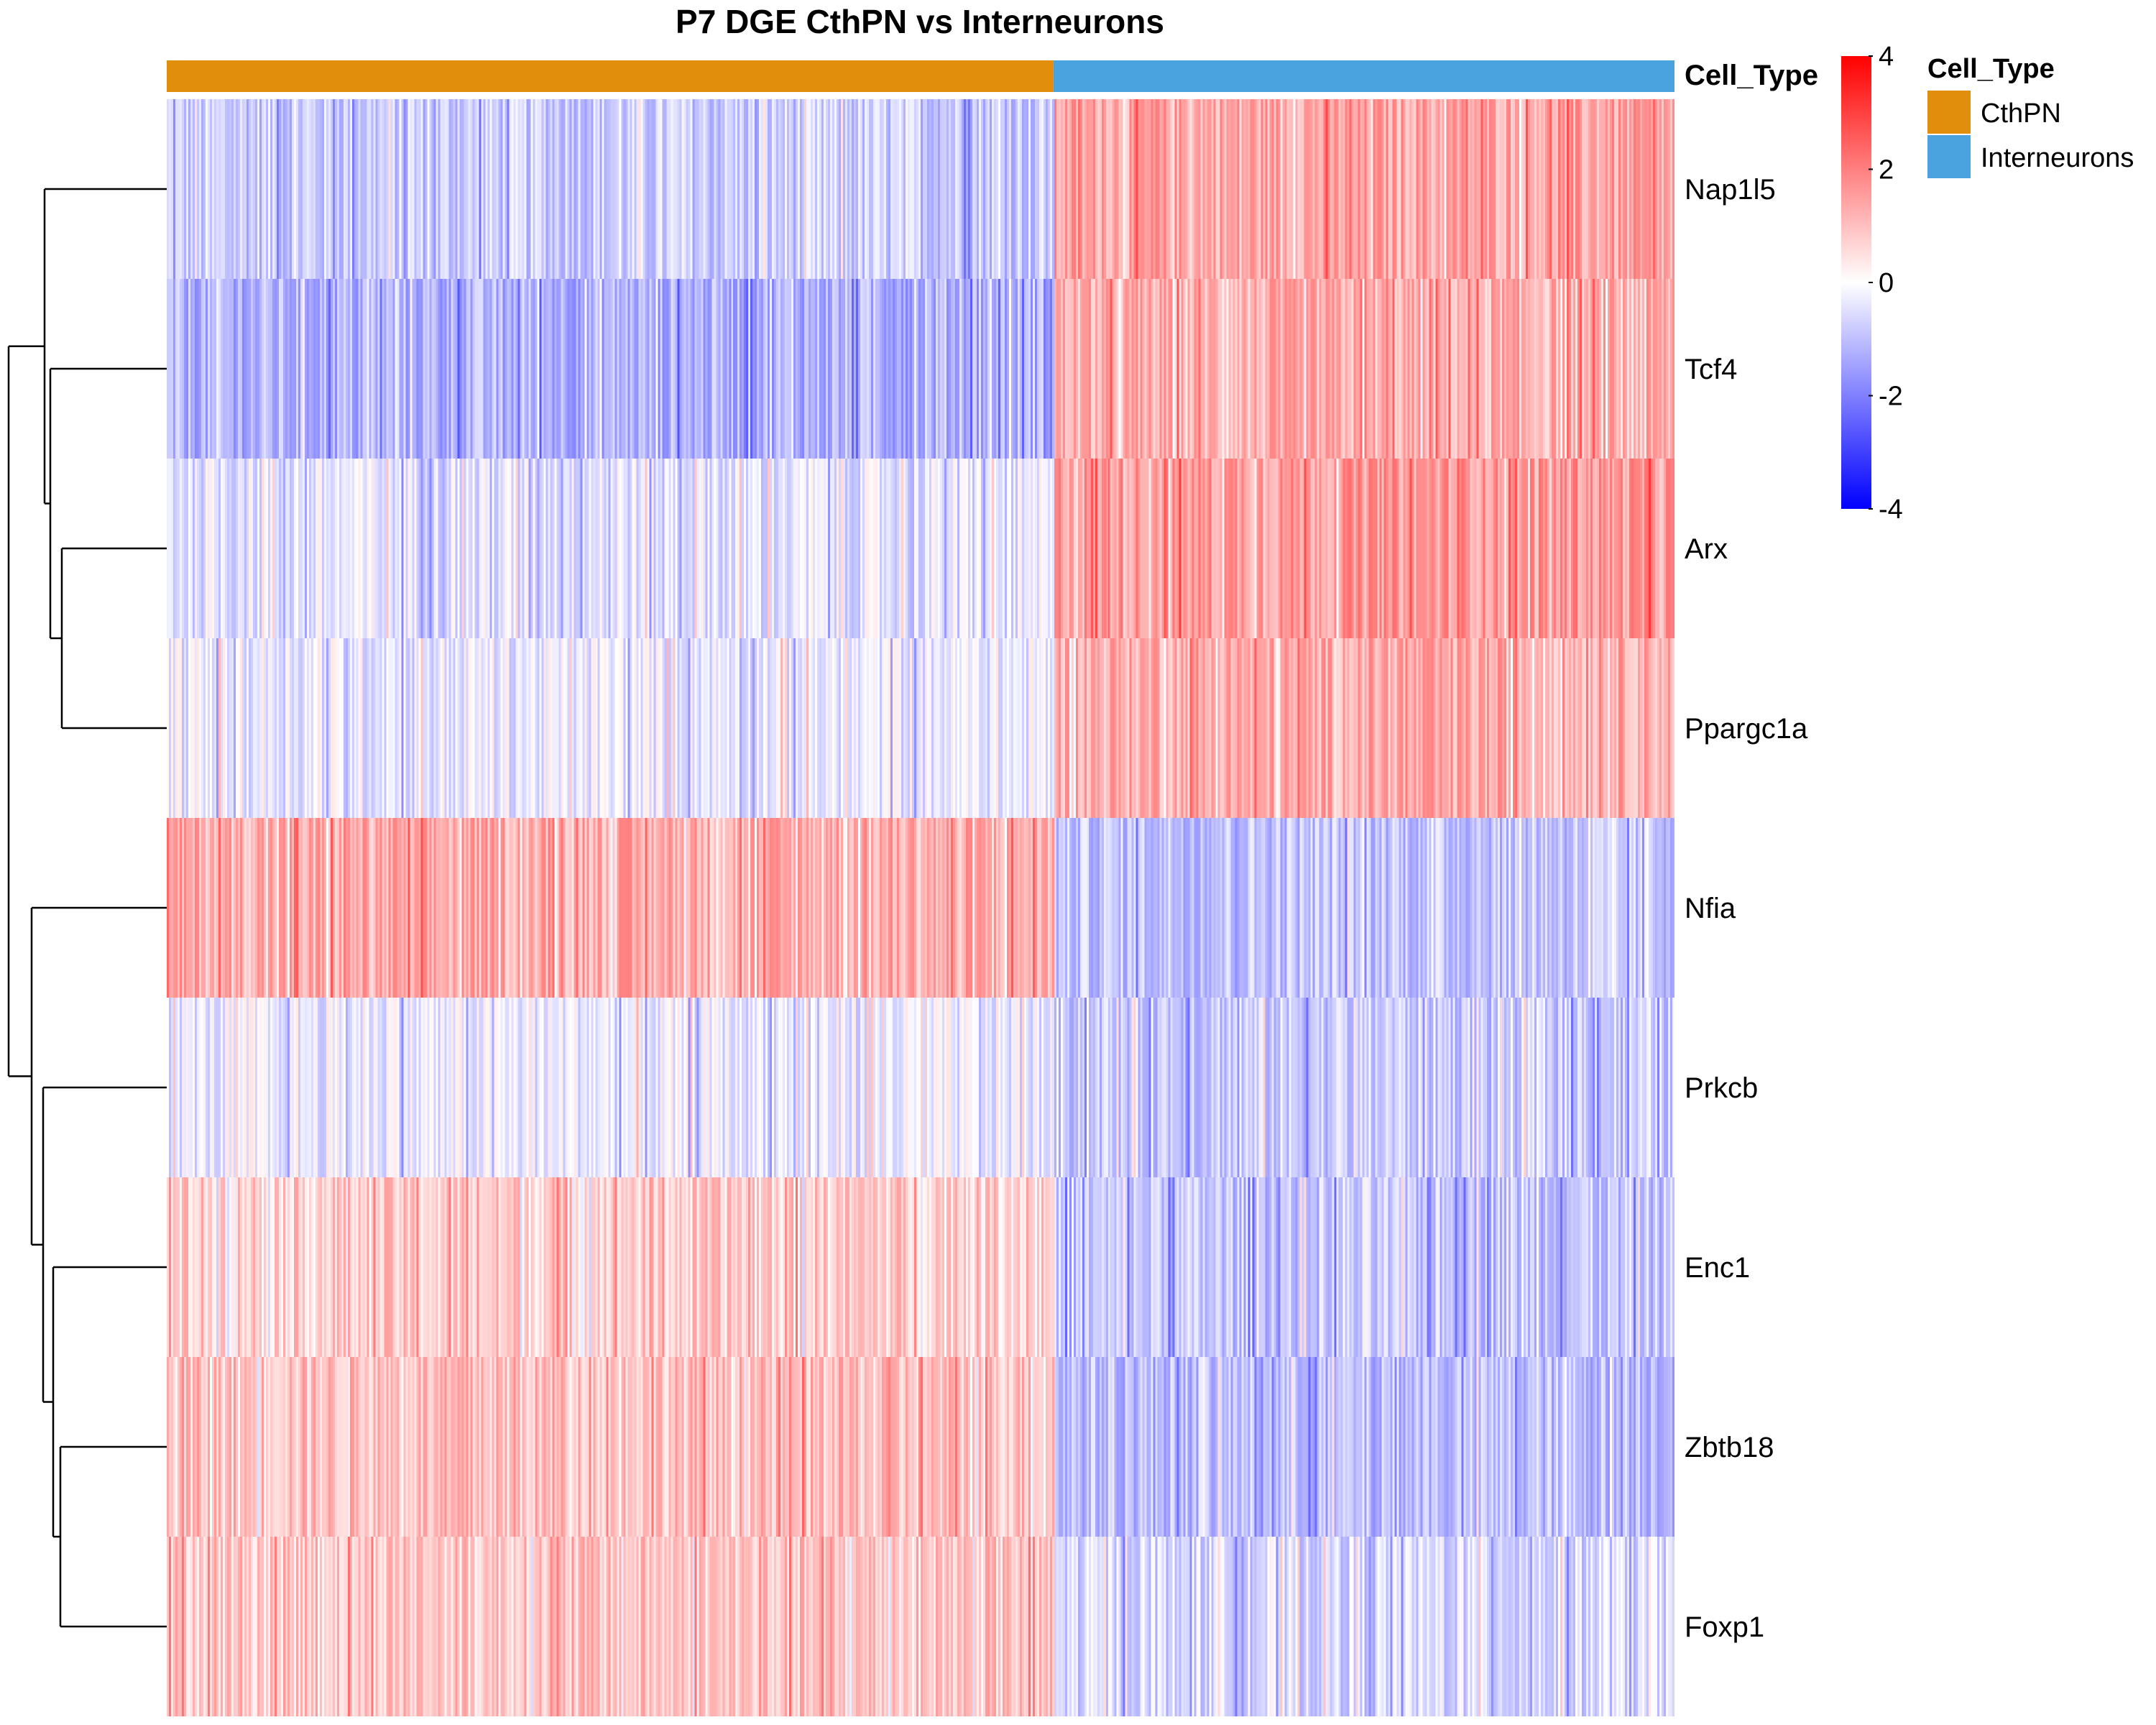 The image size is (2156, 1725). What do you see at coordinates (1746, 729) in the screenshot?
I see `row-label-ppargc1a: Ppargc1a` at bounding box center [1746, 729].